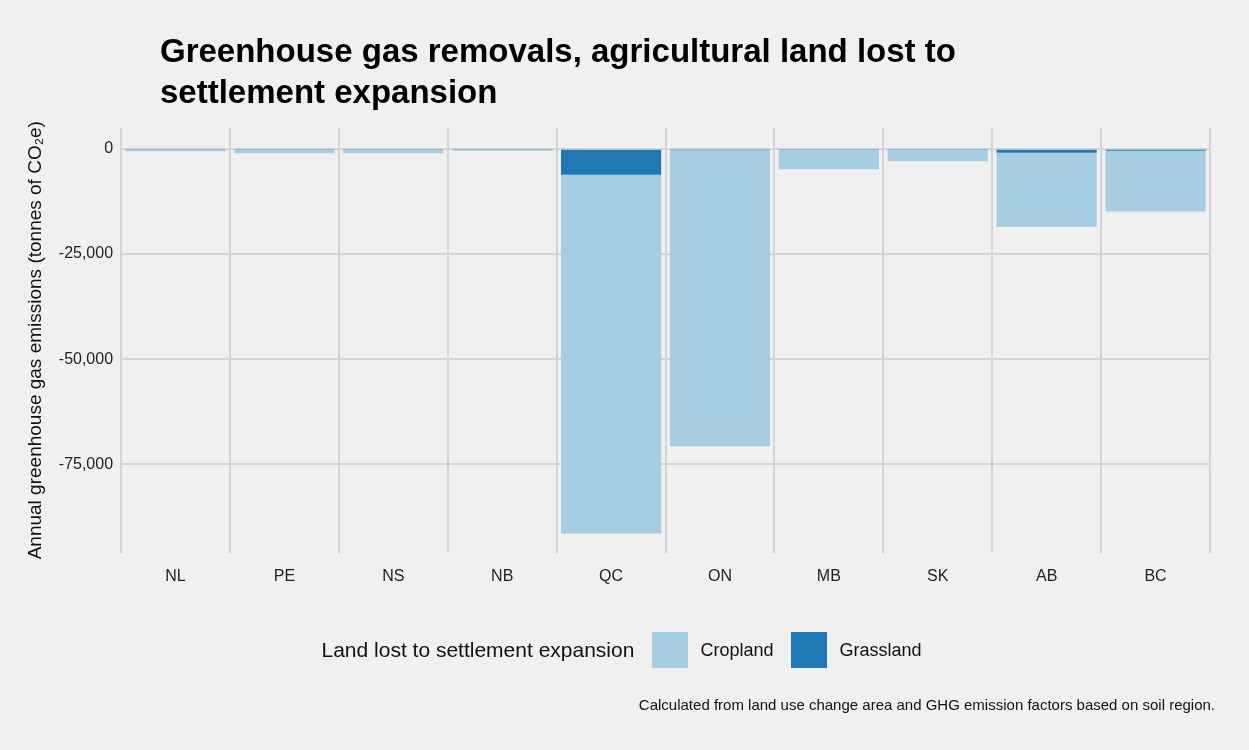  Describe the element at coordinates (86, 253) in the screenshot. I see `y-tick-label: -25,000` at that location.